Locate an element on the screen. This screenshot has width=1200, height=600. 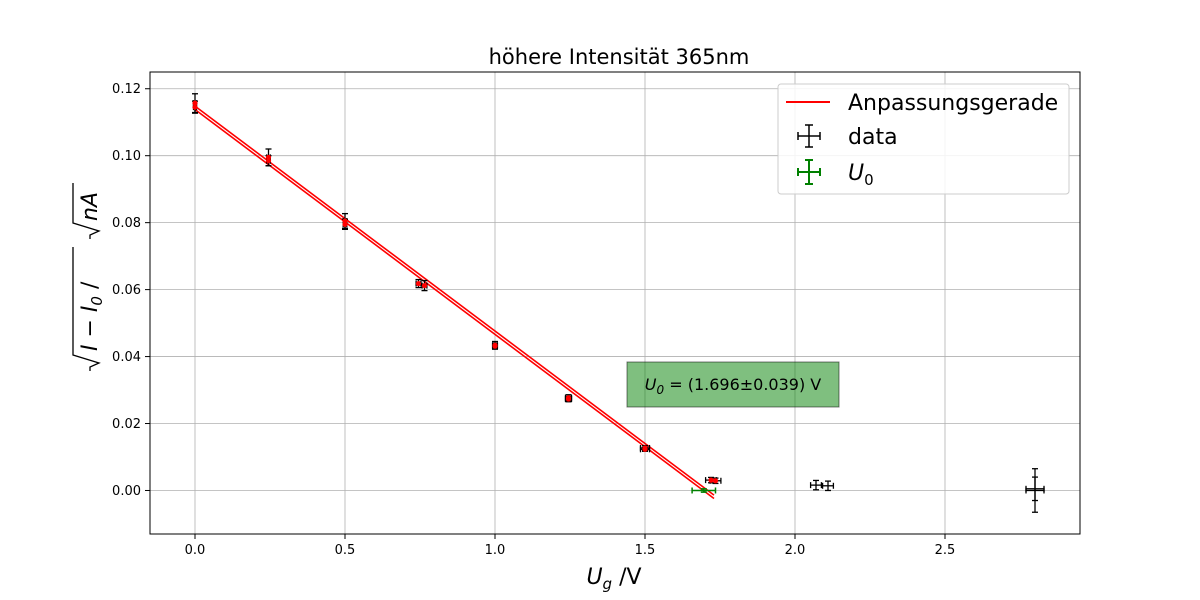
legend-errorbar-swatch-data is located at coordinates (809, 136).